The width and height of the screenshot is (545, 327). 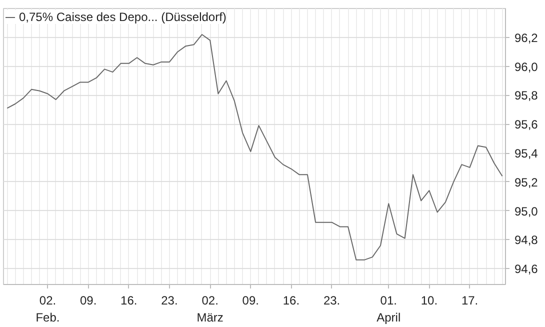 What do you see at coordinates (526, 125) in the screenshot?
I see `y-tick-label: 95,6` at bounding box center [526, 125].